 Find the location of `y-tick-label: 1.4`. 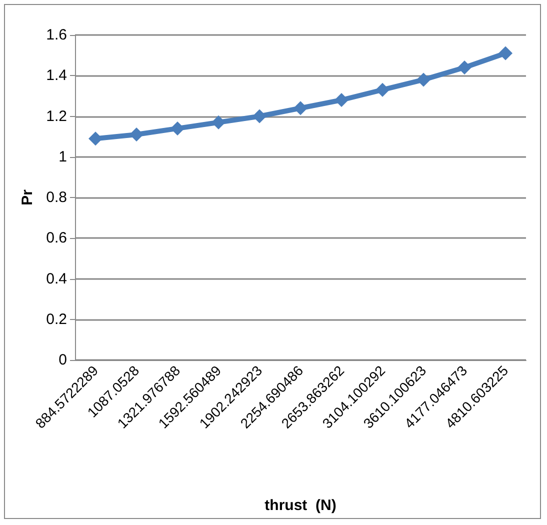

y-tick-label: 1.4 is located at coordinates (56, 75).